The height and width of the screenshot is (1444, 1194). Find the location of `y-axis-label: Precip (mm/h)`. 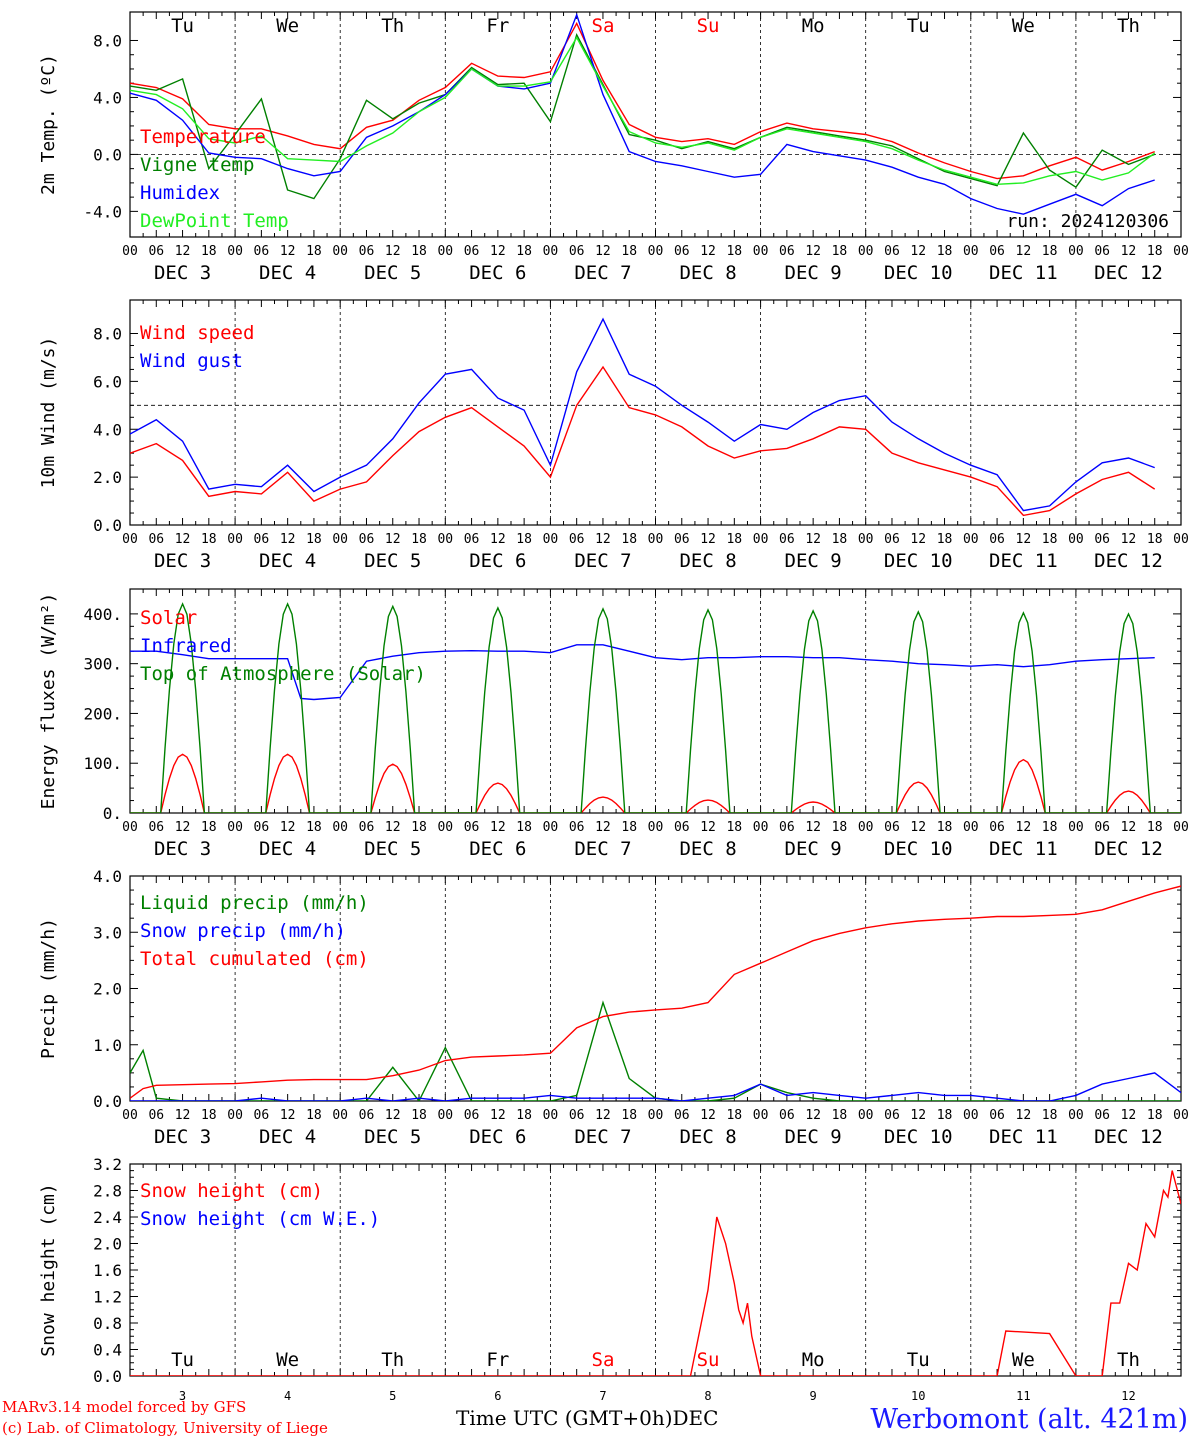

y-axis-label: Precip (mm/h) is located at coordinates (48, 988).